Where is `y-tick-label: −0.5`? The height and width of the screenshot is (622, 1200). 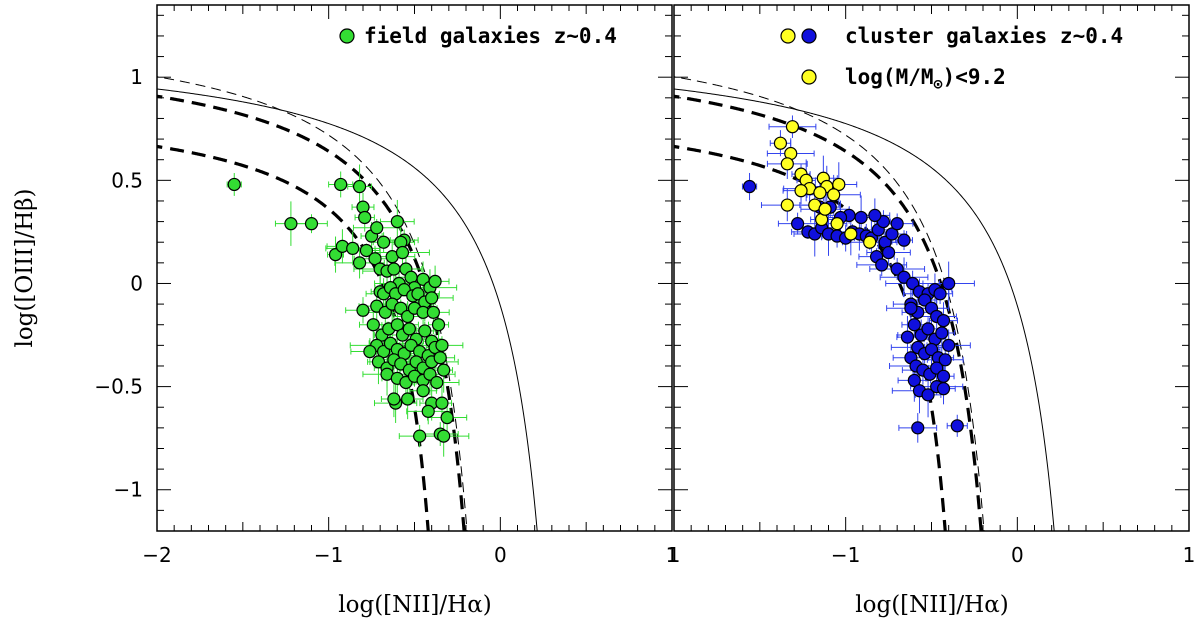 y-tick-label: −0.5 is located at coordinates (118, 387).